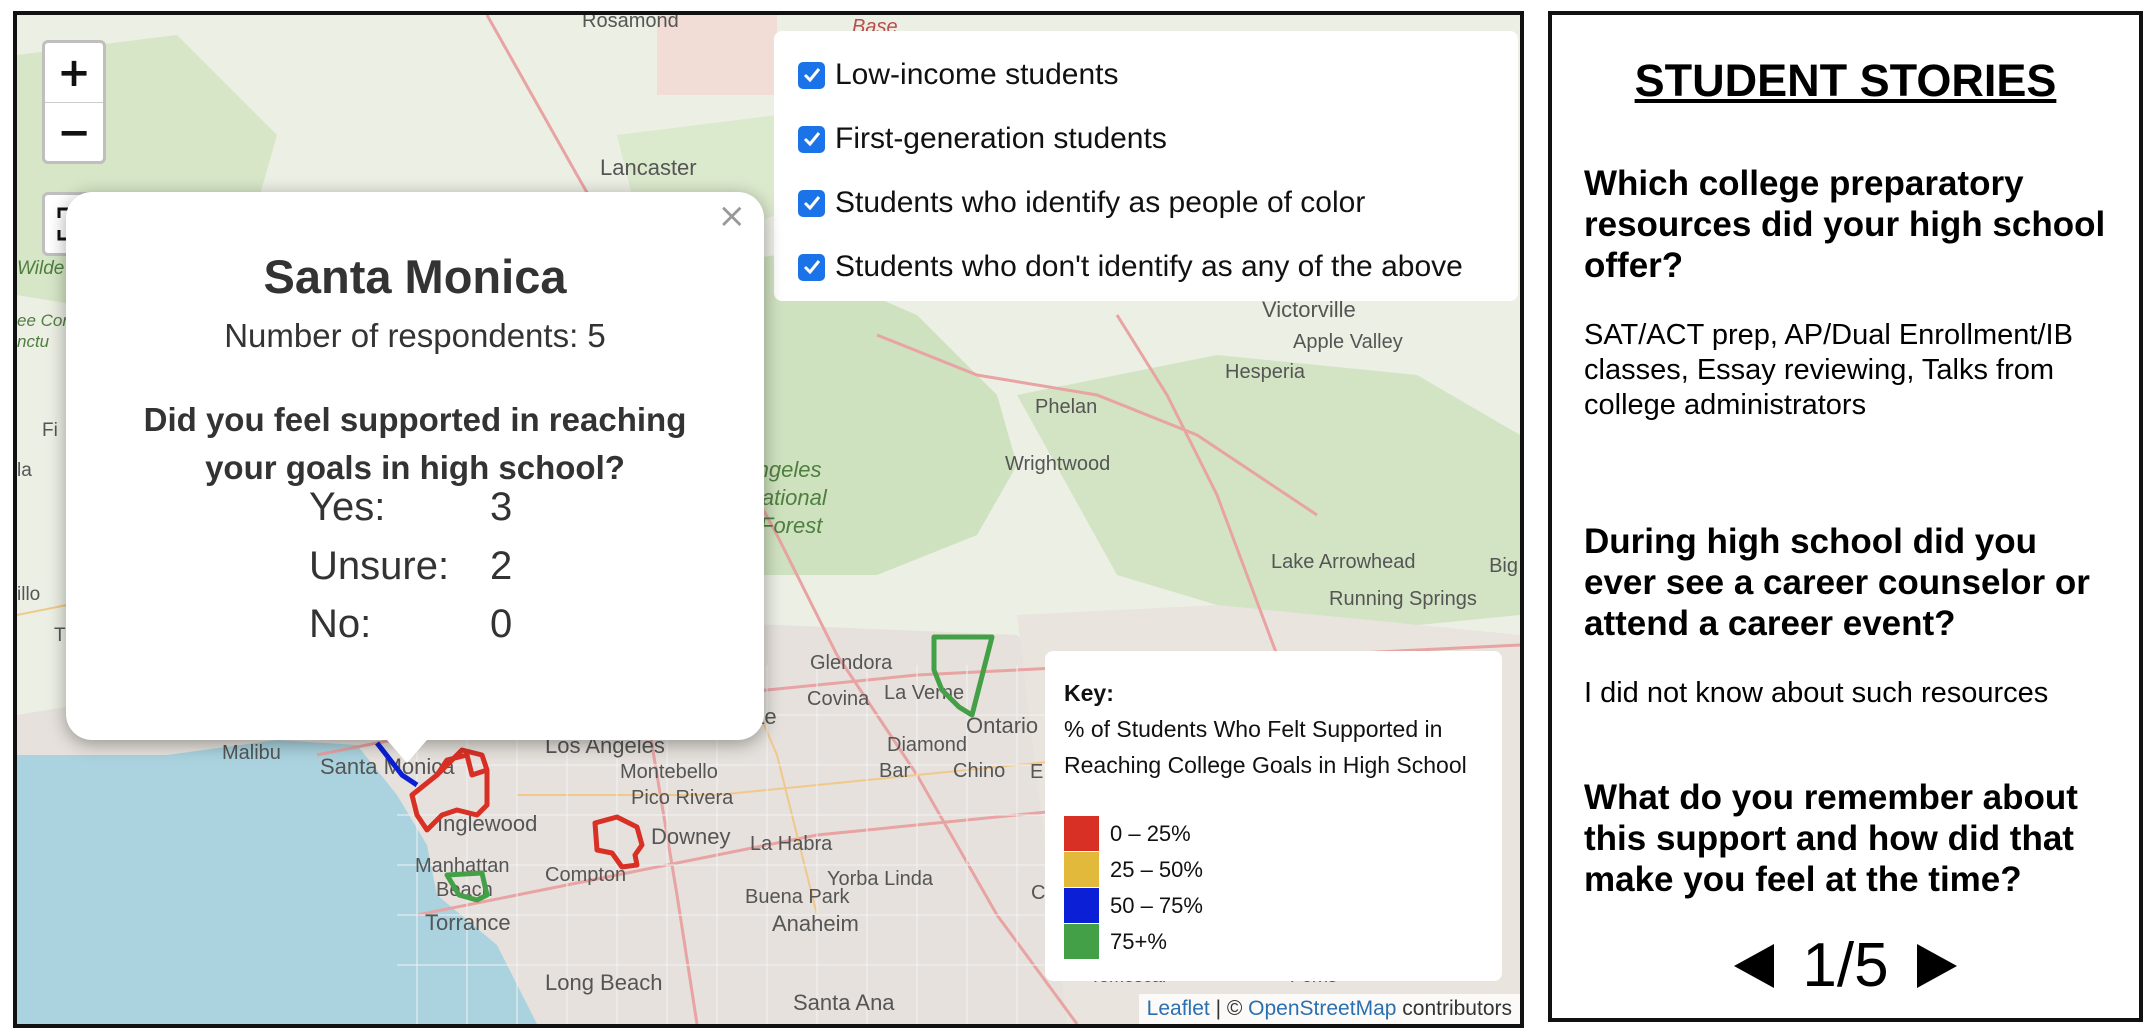 The width and height of the screenshot is (2154, 1034). I want to click on answer-label: Yes:, so click(347, 507).